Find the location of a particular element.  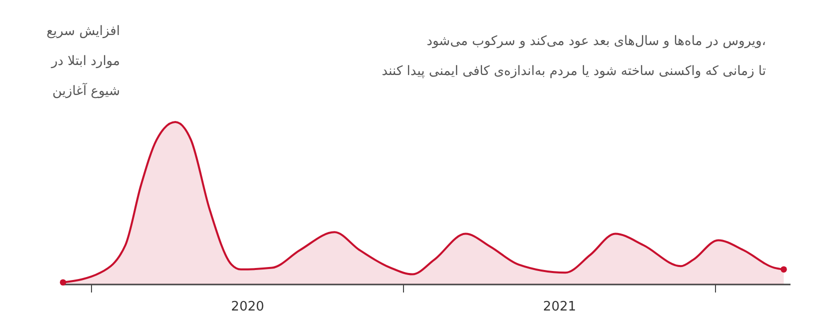

text: افزایش سریع موارد ابتلا در شیوع آغازین is located at coordinates (83, 61).